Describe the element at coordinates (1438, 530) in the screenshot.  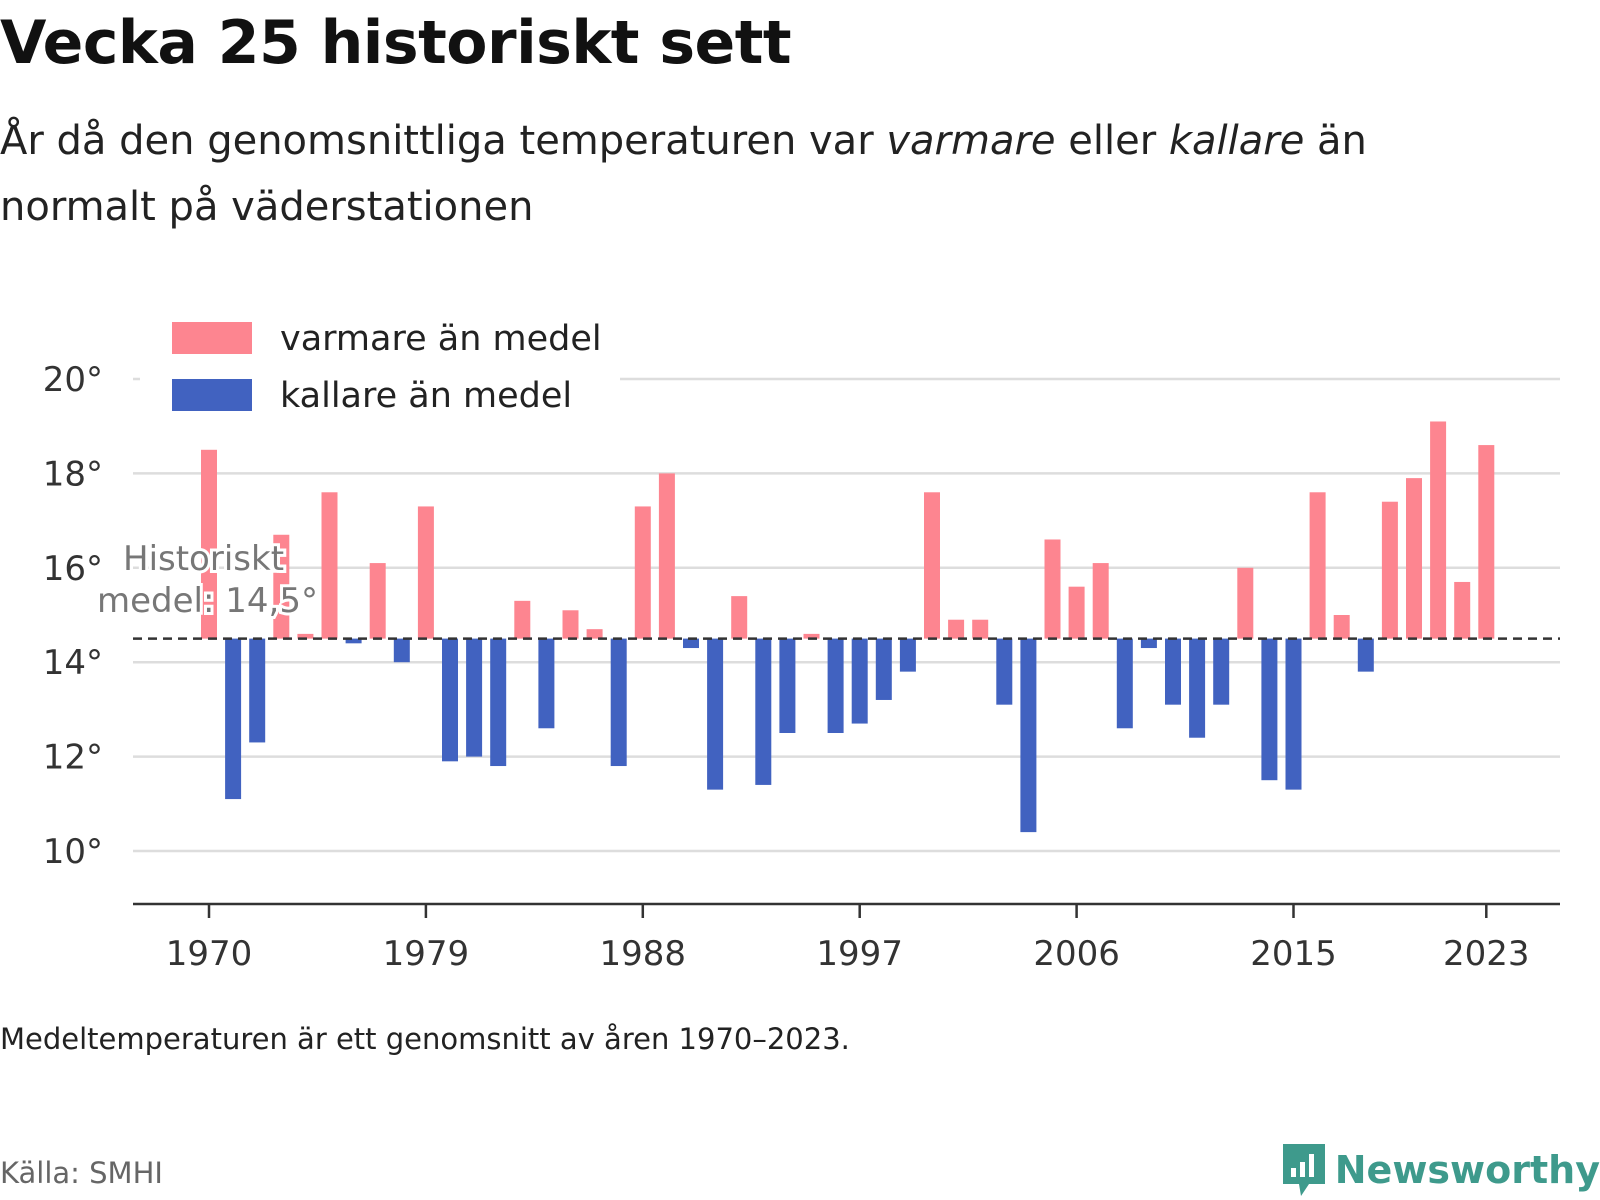
I see `bar-2021` at that location.